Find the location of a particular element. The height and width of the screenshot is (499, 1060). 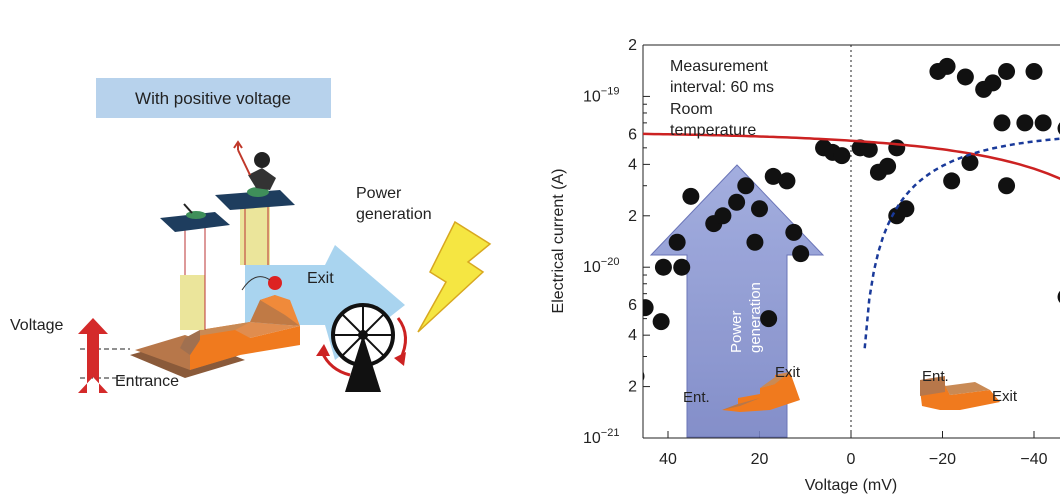

exit-label: Exit is located at coordinates (320, 278).